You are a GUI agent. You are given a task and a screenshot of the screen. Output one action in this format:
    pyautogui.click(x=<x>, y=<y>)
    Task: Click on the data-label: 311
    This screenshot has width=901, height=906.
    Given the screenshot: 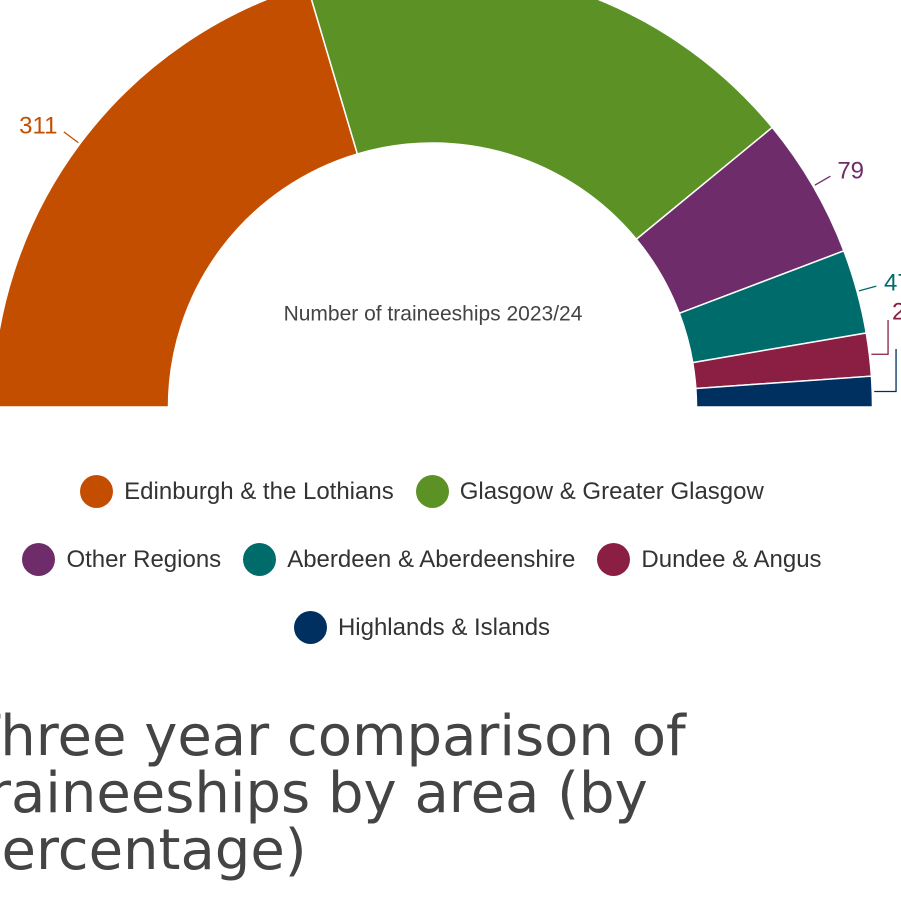 What is the action you would take?
    pyautogui.click(x=38, y=125)
    